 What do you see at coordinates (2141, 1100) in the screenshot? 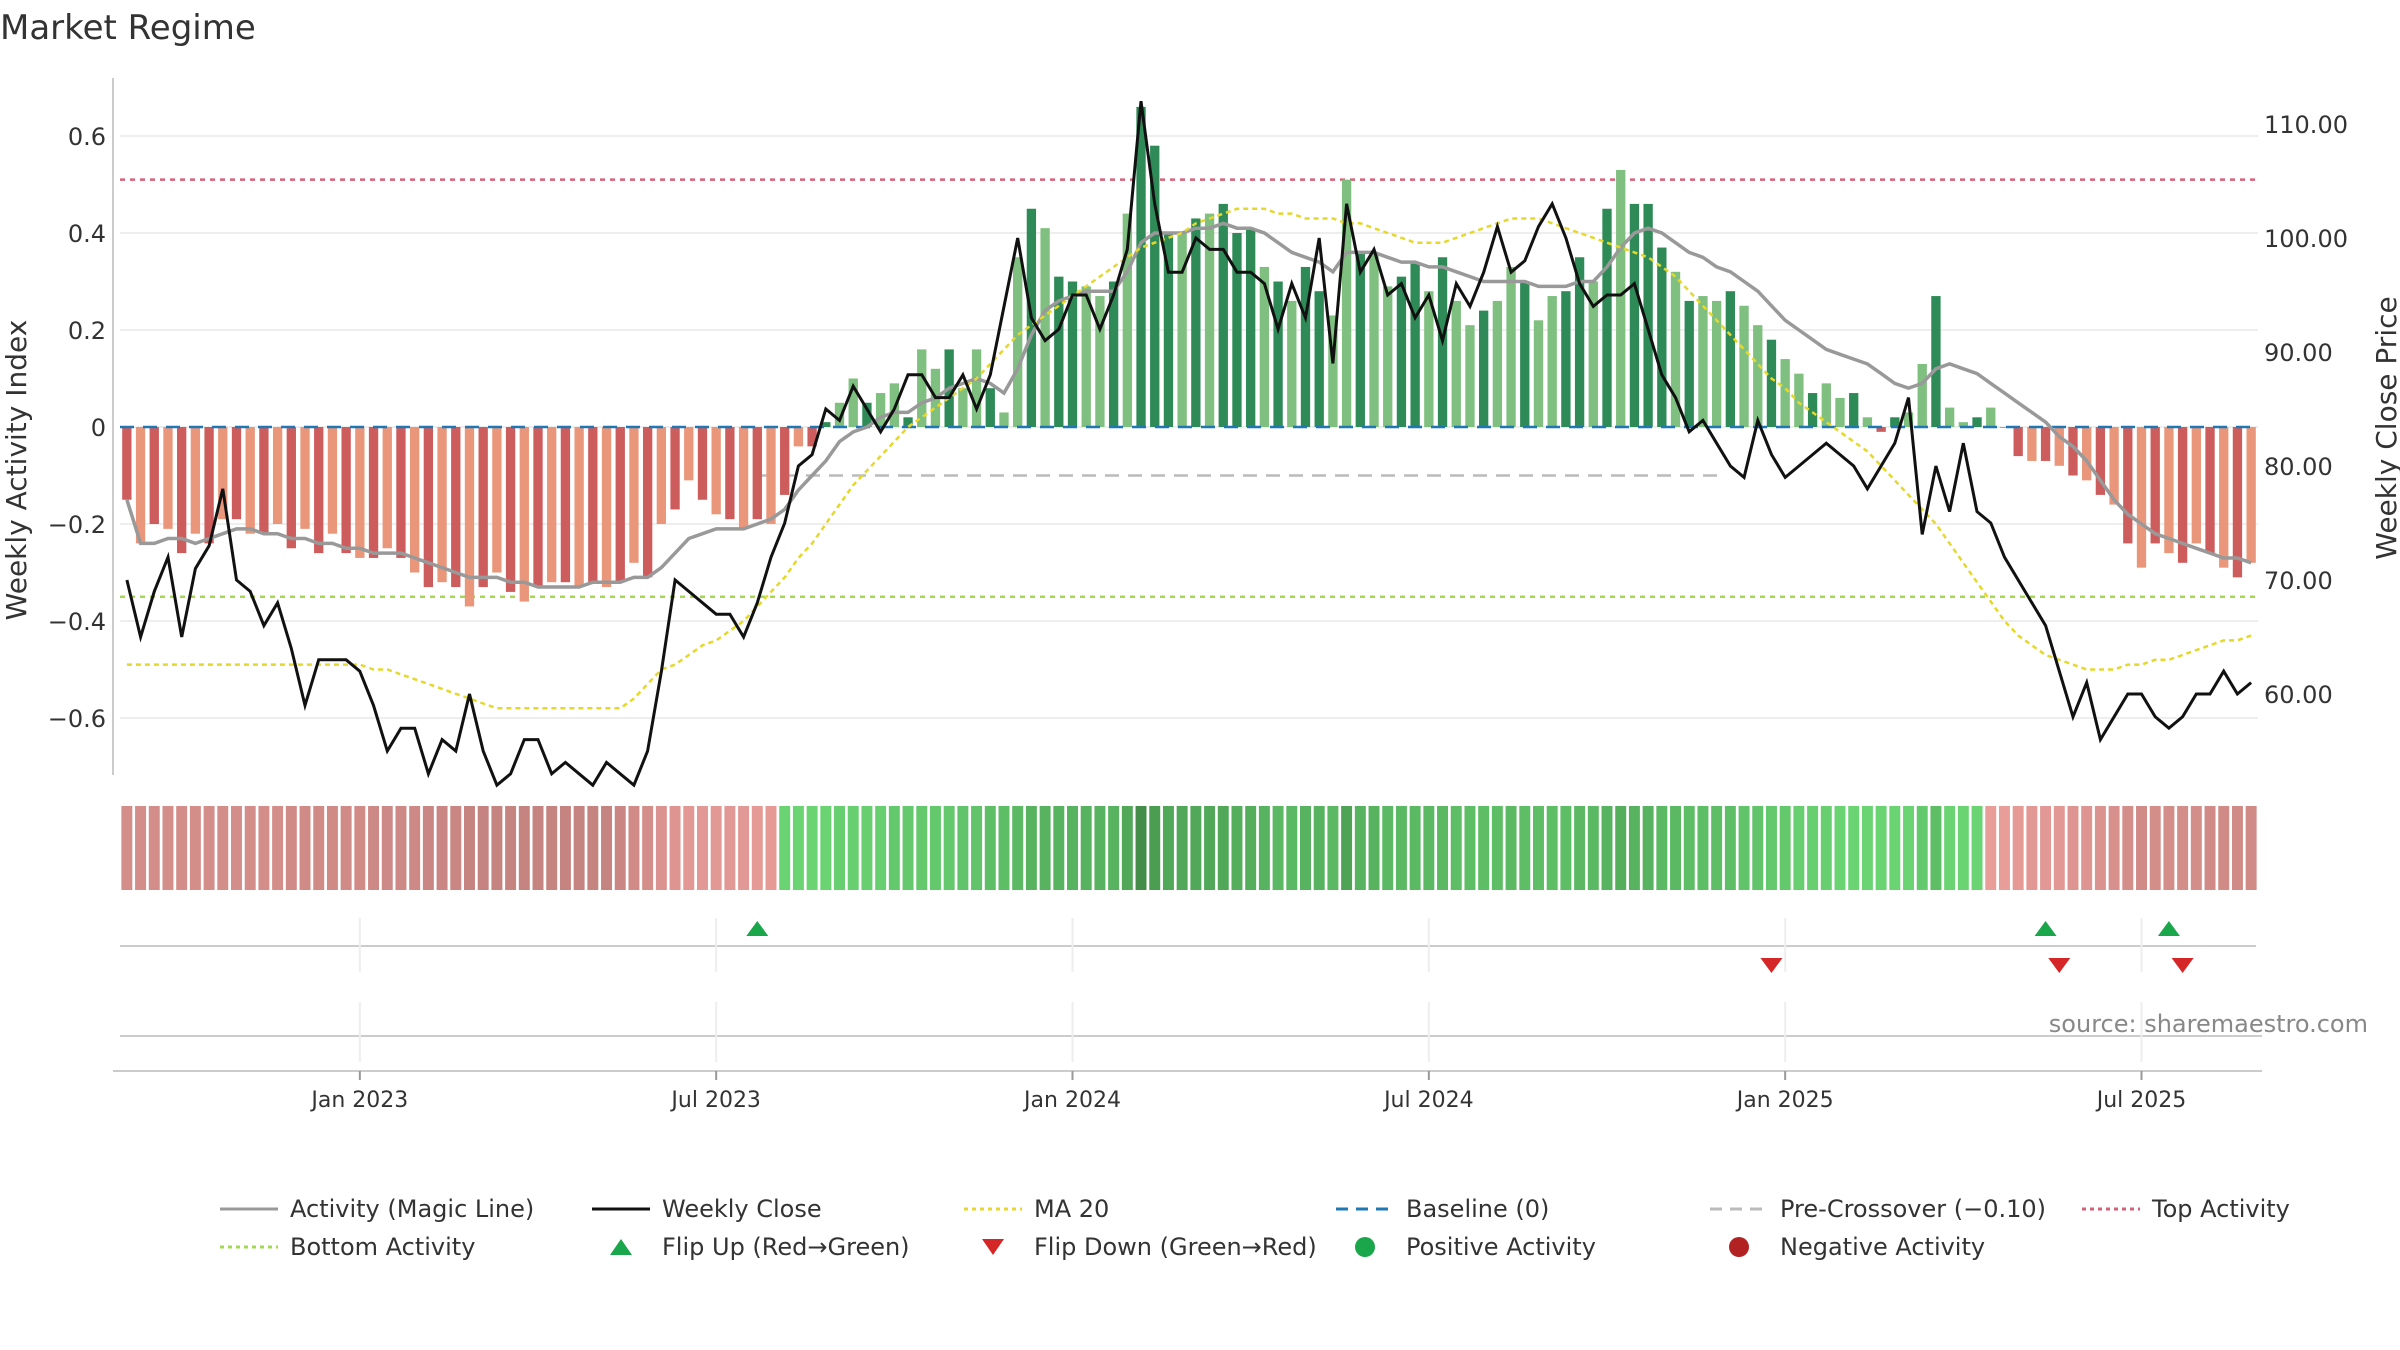
I see `x-tick-label: Jul 2025` at bounding box center [2141, 1100].